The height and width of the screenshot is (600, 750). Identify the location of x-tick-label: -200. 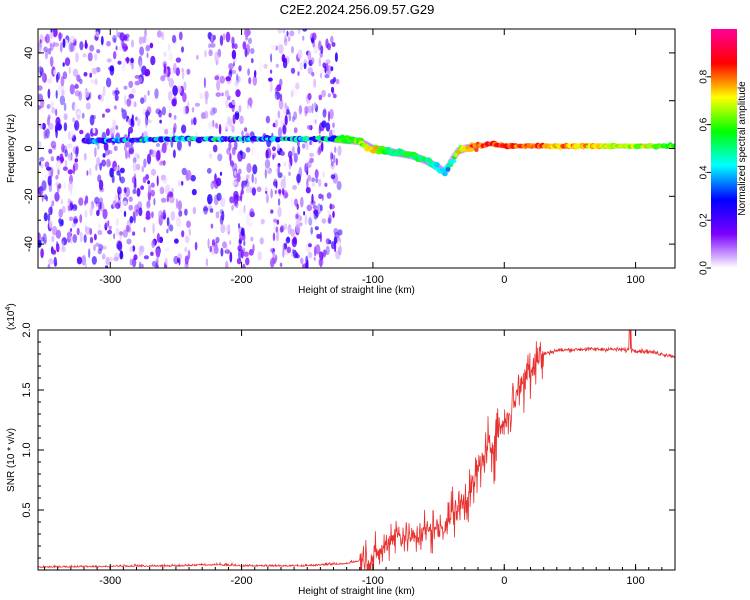
(242, 581).